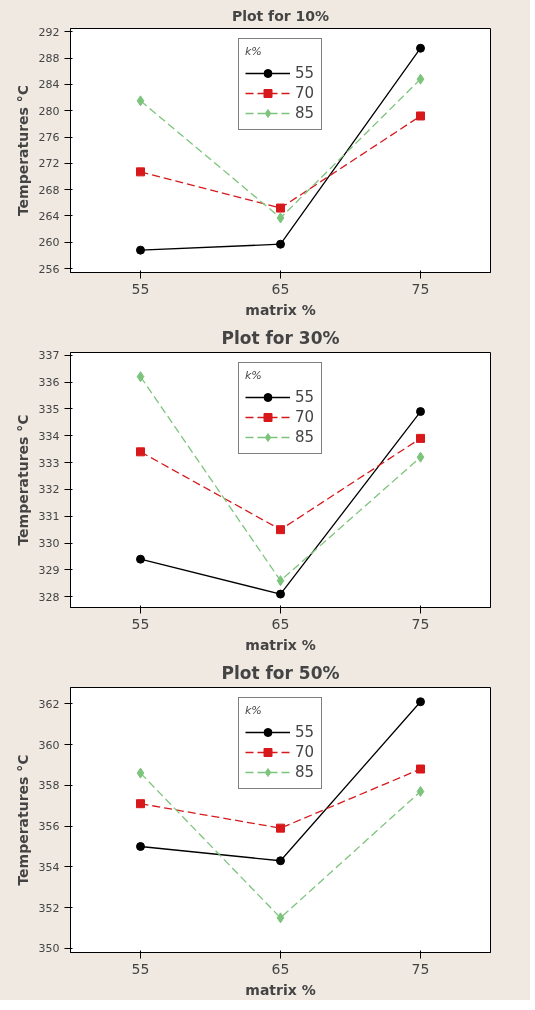  I want to click on y-tick-label: 332, so click(49, 490).